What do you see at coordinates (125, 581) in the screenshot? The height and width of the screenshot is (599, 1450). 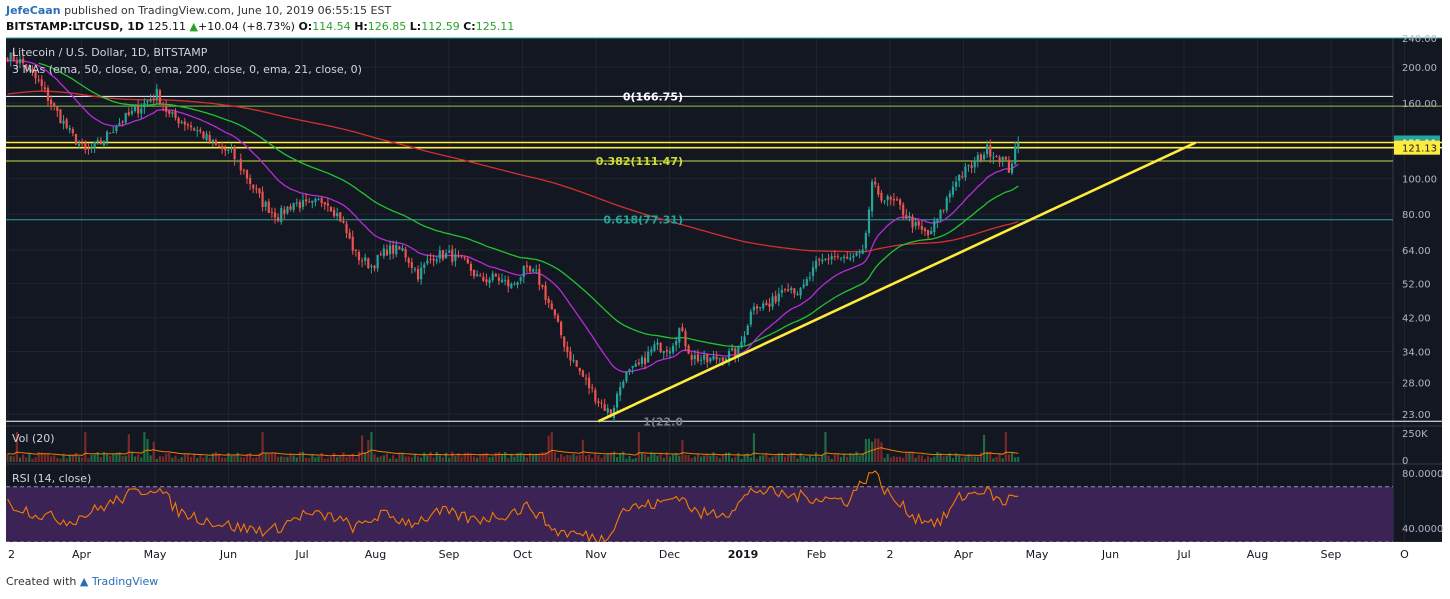 I see `tradingview-brand: TradingView` at bounding box center [125, 581].